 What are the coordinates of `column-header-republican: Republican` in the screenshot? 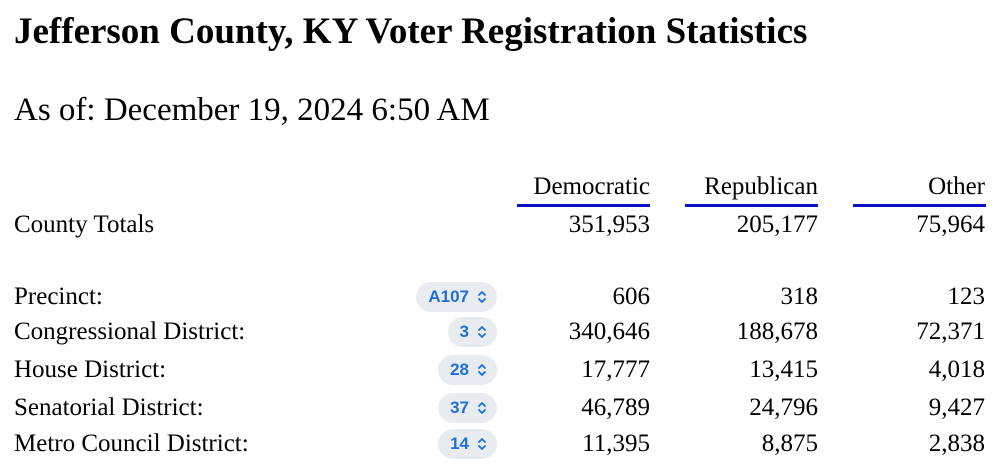 It's located at (761, 186).